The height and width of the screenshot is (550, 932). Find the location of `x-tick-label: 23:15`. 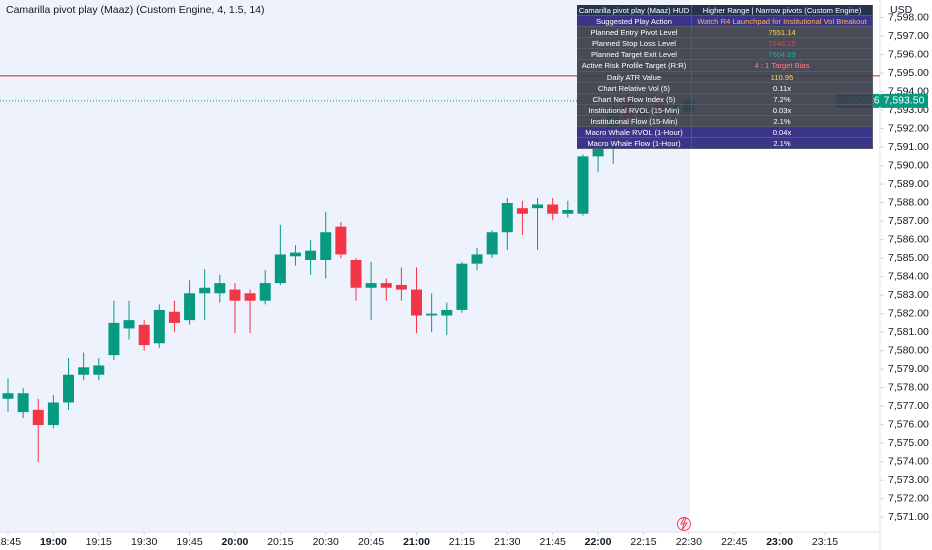

x-tick-label: 23:15 is located at coordinates (825, 542).